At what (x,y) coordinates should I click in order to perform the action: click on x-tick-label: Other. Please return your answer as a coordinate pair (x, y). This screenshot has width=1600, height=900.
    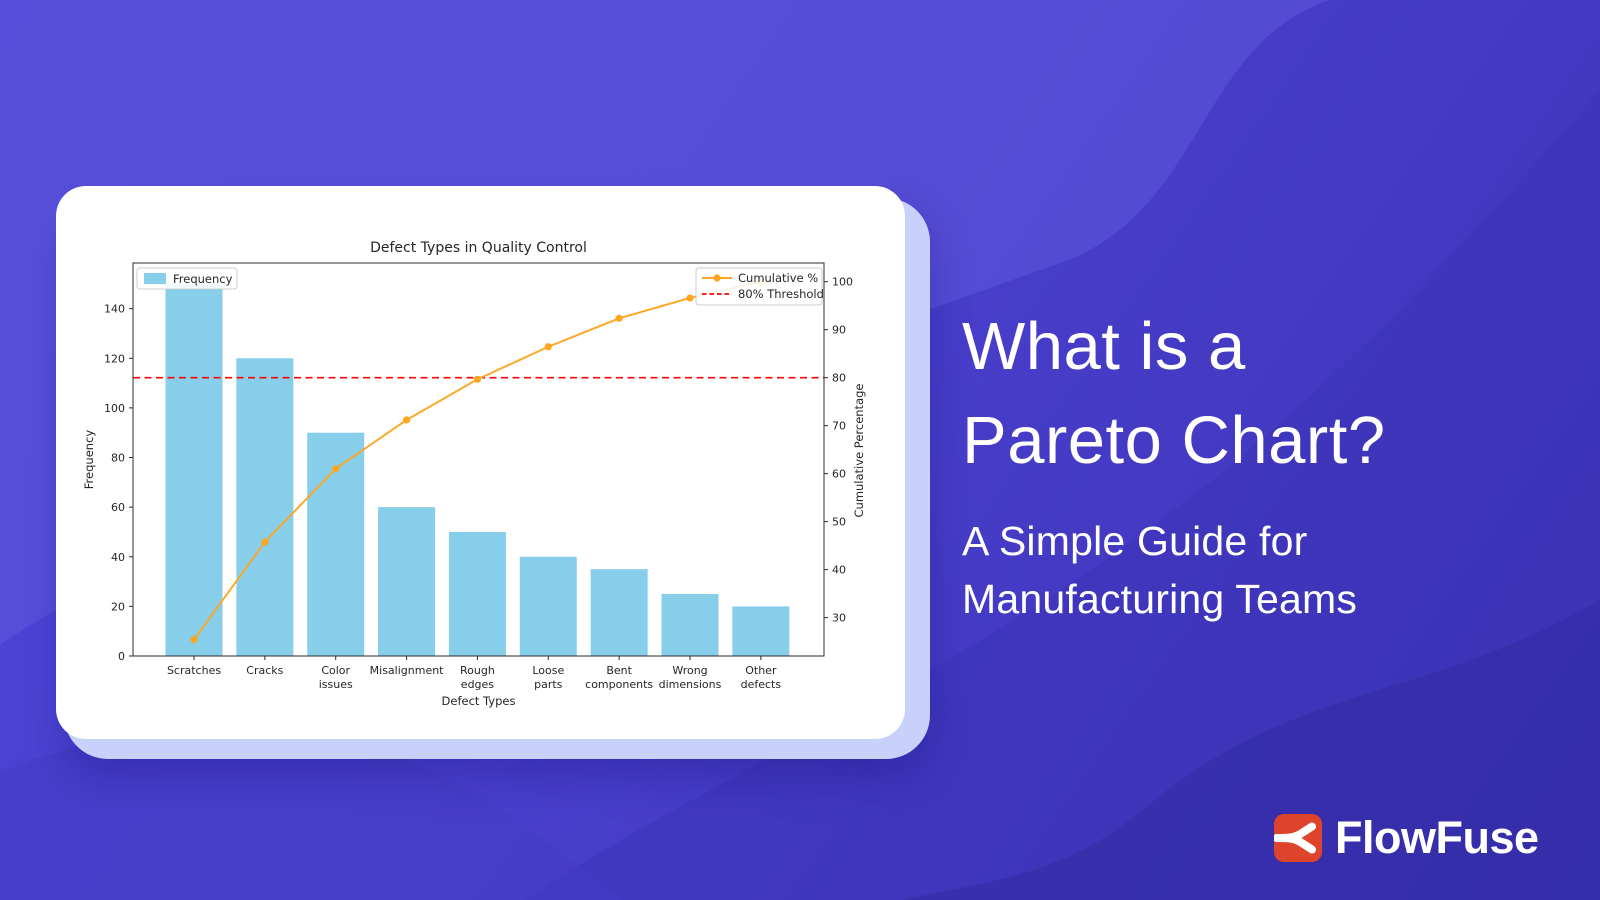
    Looking at the image, I should click on (761, 670).